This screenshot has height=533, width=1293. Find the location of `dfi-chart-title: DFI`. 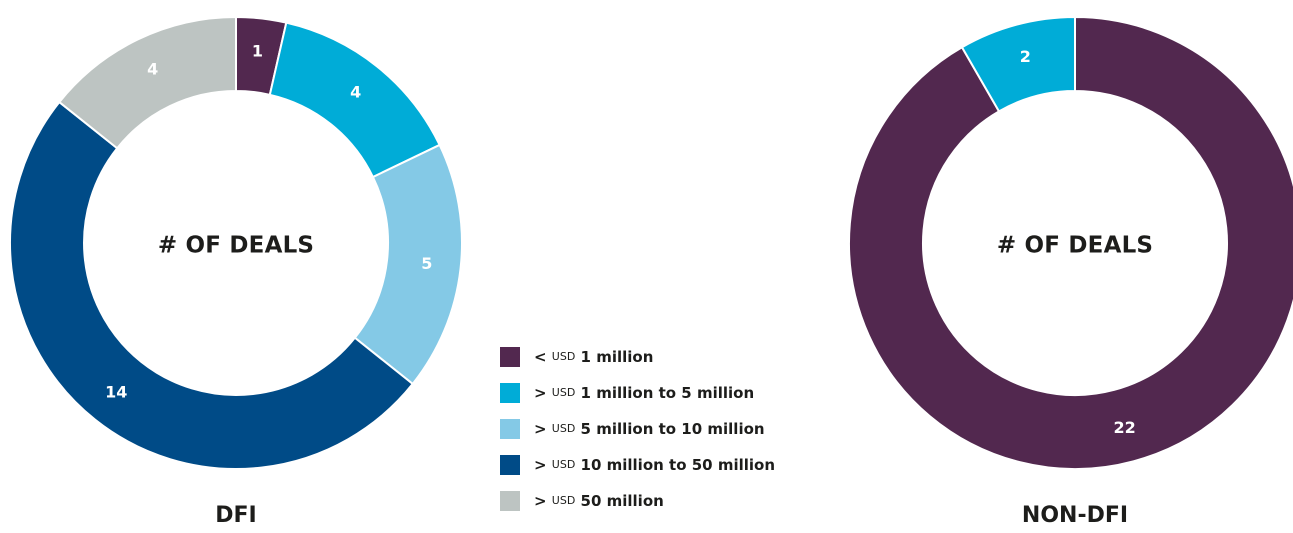

dfi-chart-title: DFI is located at coordinates (235, 515).